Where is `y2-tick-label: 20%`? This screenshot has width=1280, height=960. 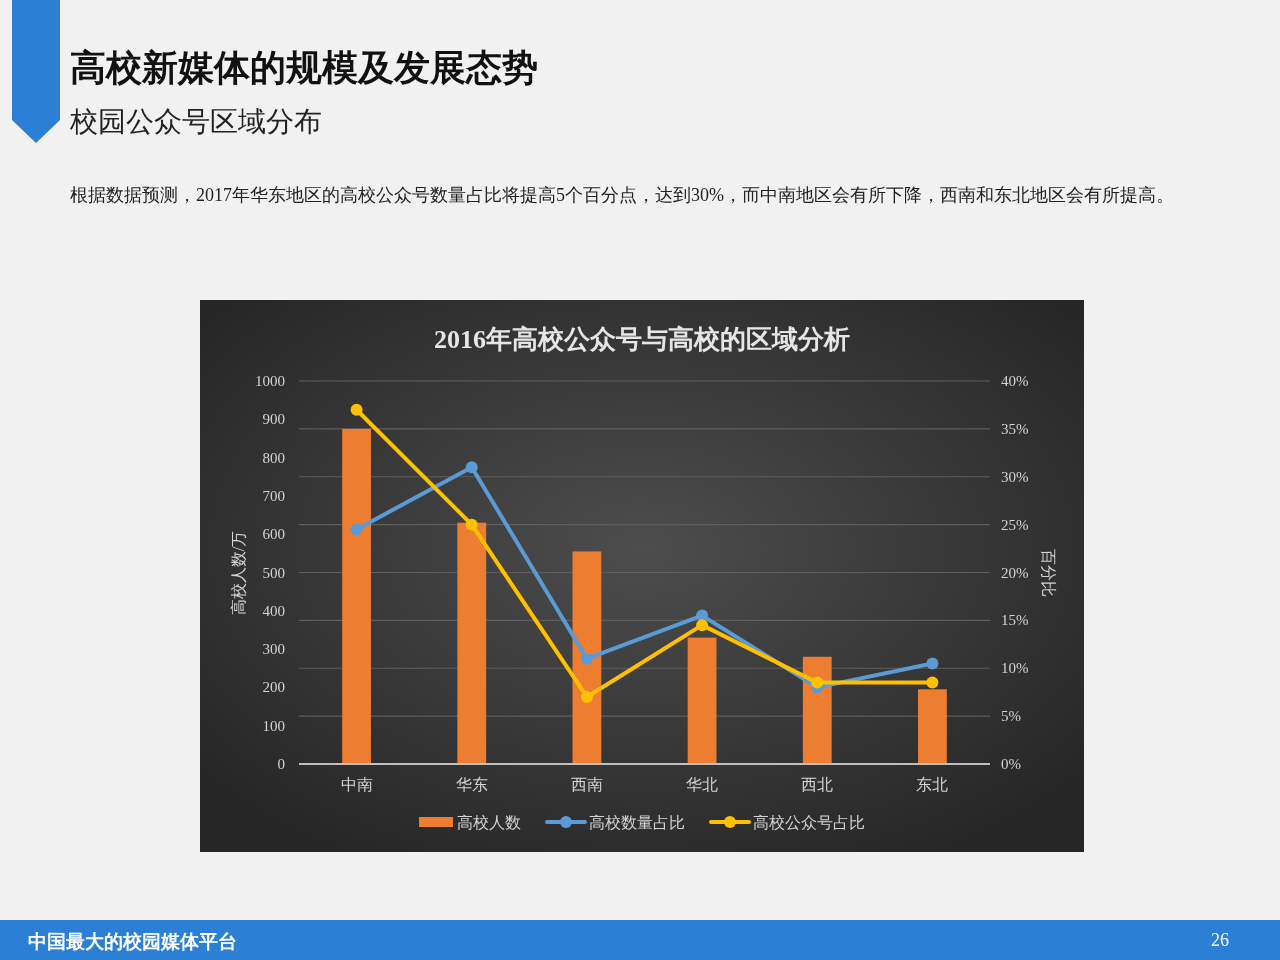
y2-tick-label: 20% is located at coordinates (1015, 572).